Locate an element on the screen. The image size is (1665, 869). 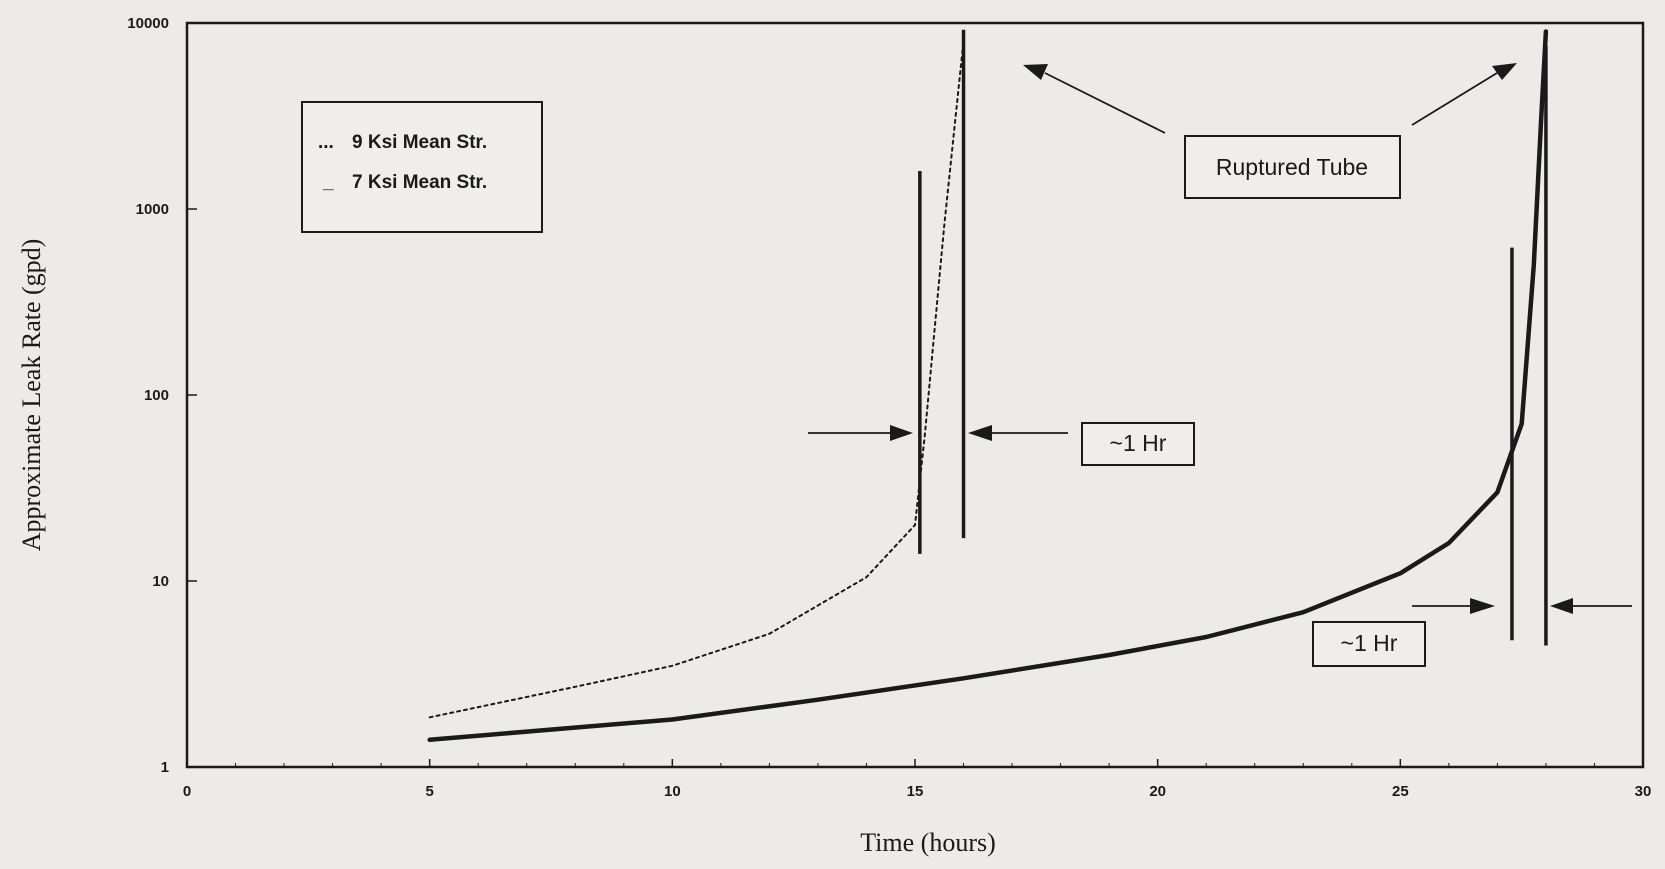
y-axis-title: Approximate Leak Rate (gpd) is located at coordinates (31, 395).